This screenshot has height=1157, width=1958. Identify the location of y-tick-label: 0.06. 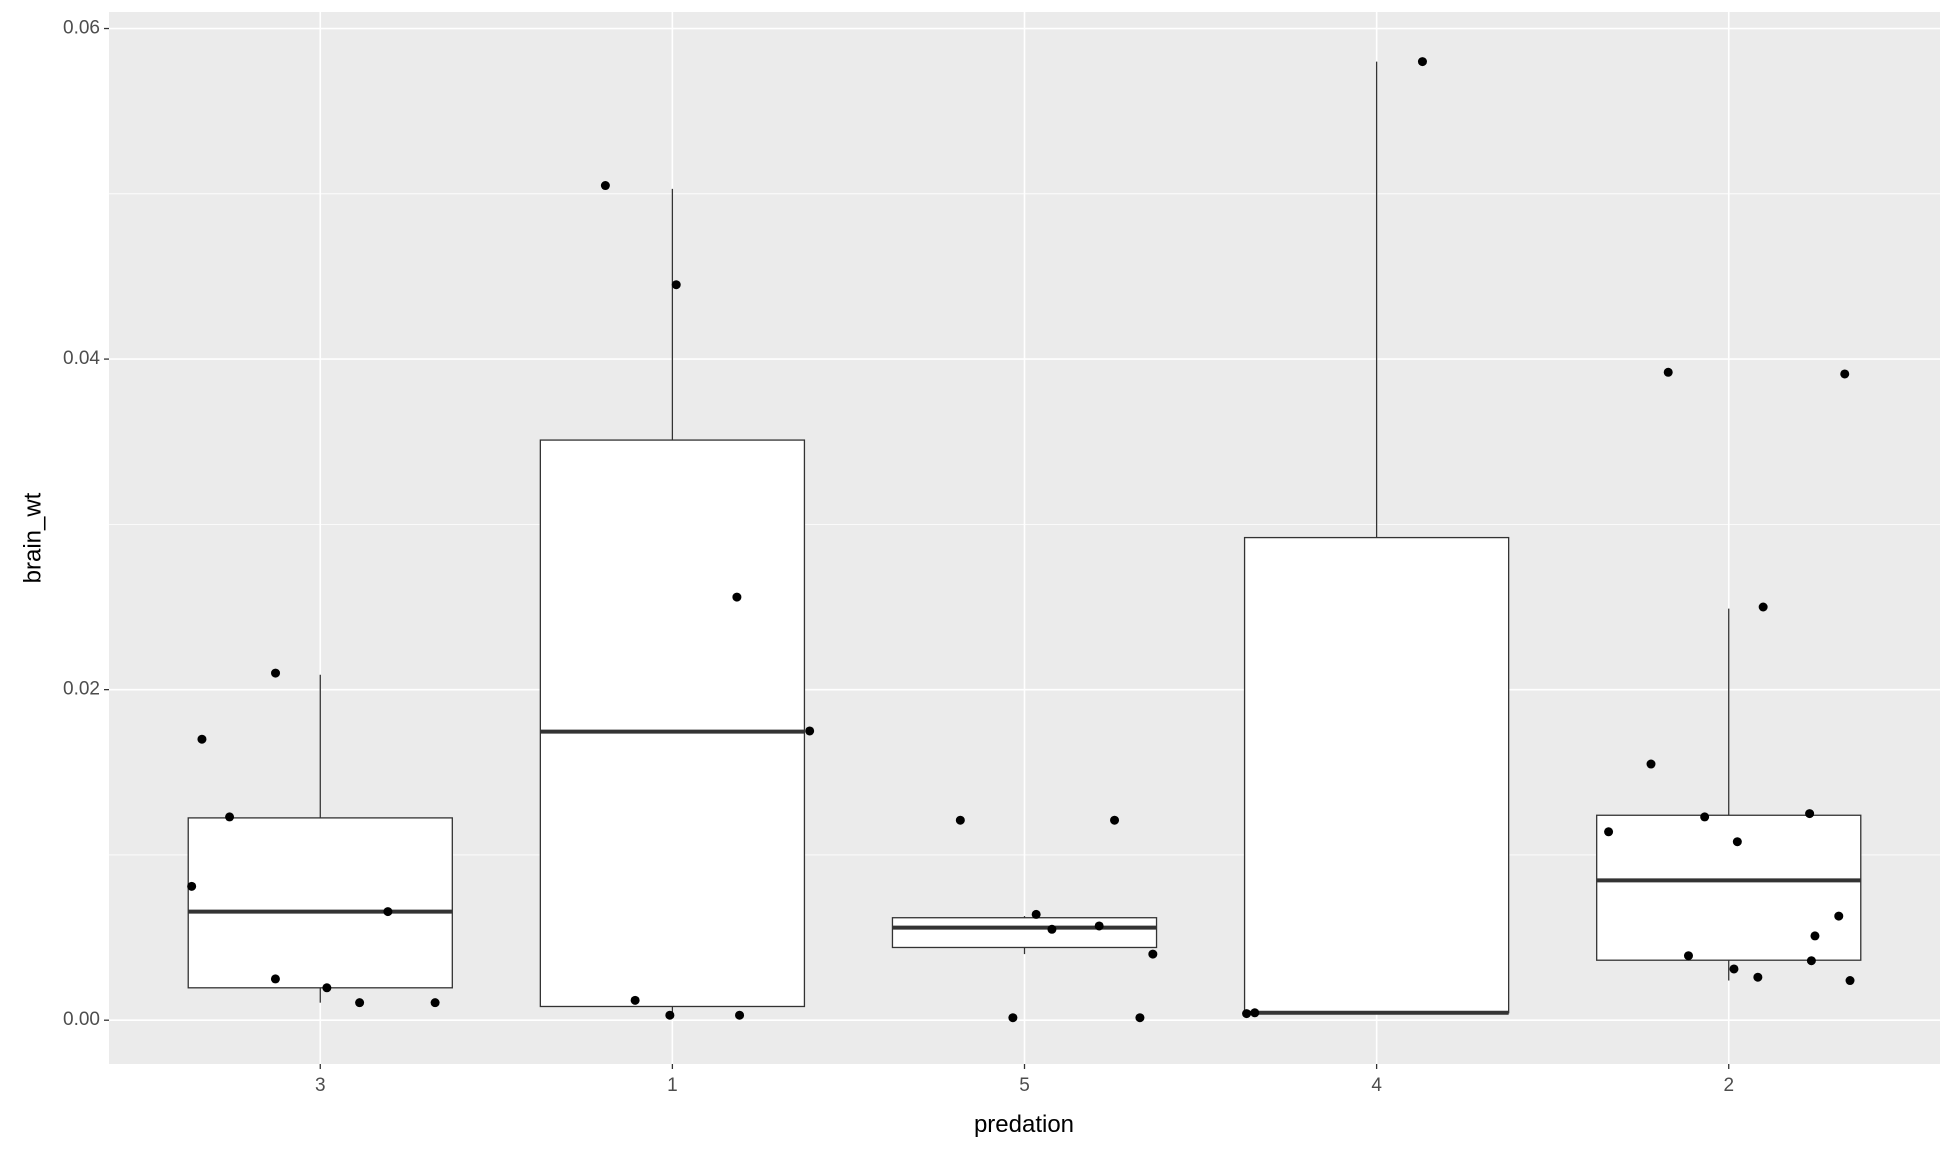
(81, 28).